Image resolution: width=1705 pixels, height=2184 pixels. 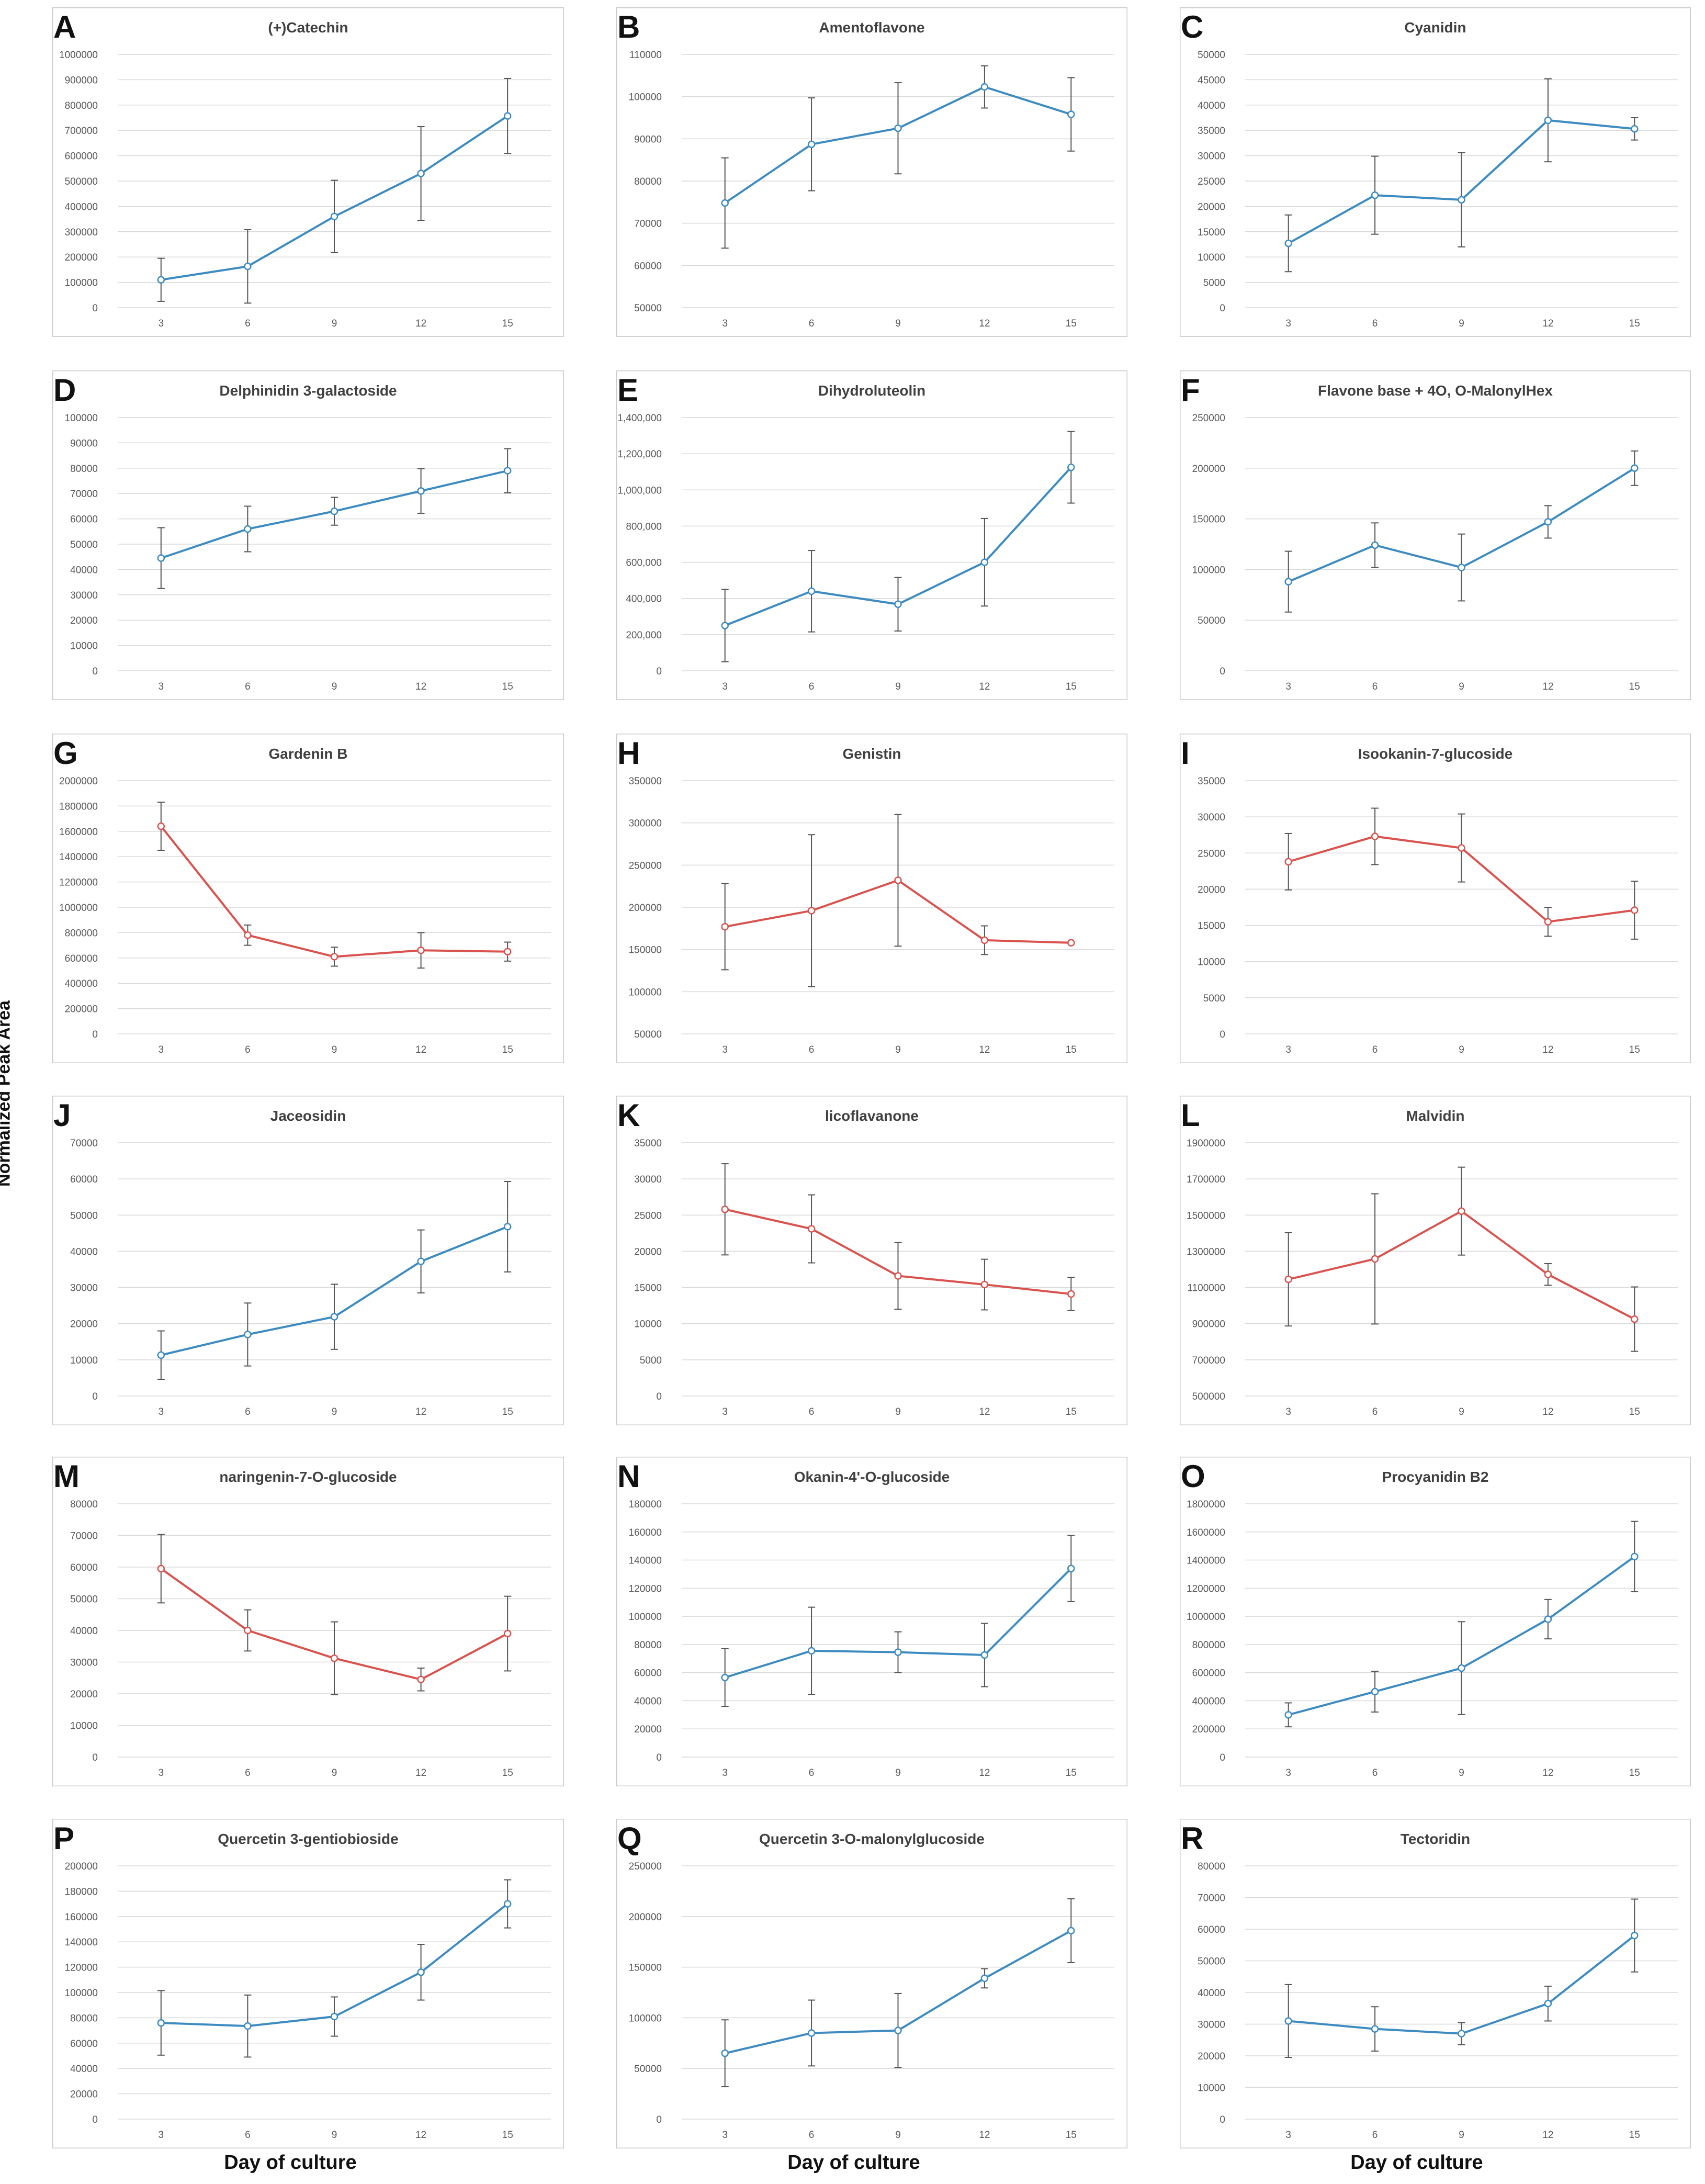 What do you see at coordinates (64, 390) in the screenshot?
I see `panel-letter: D` at bounding box center [64, 390].